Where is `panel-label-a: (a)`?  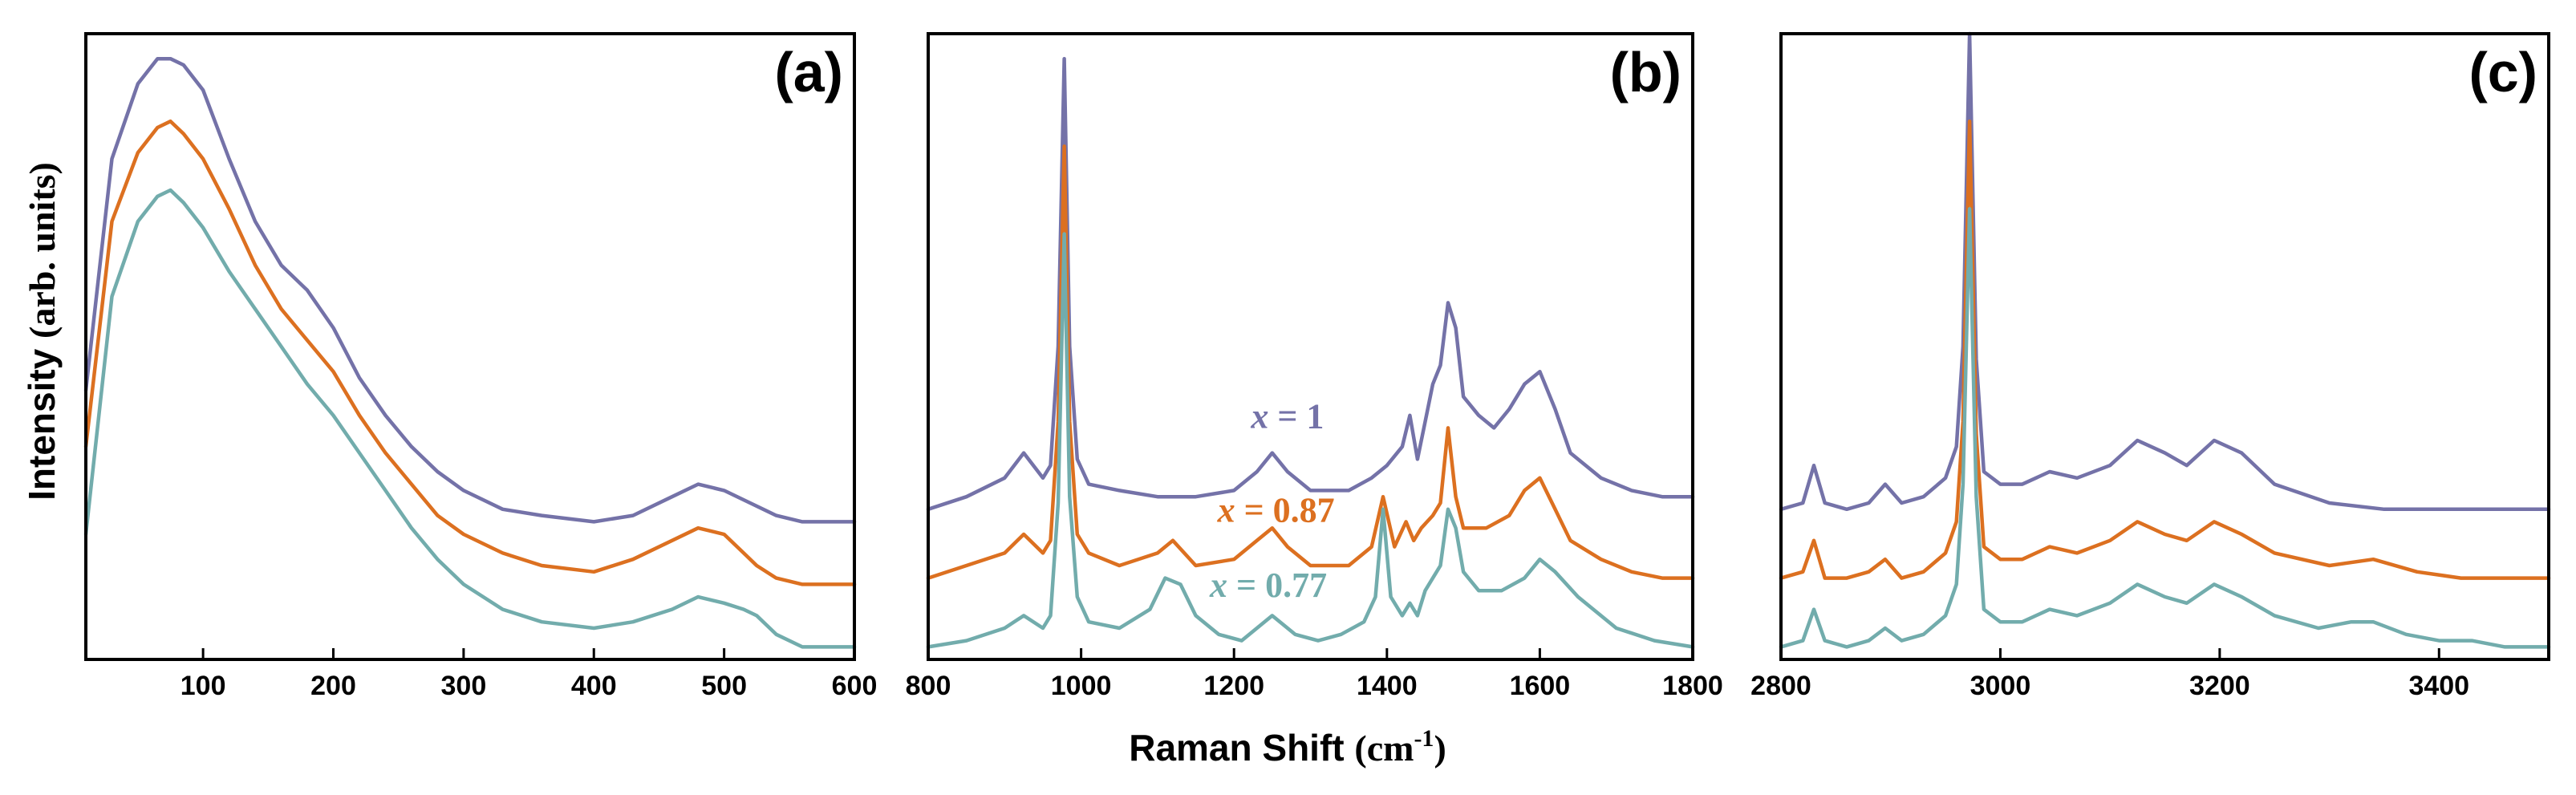 panel-label-a: (a) is located at coordinates (808, 72).